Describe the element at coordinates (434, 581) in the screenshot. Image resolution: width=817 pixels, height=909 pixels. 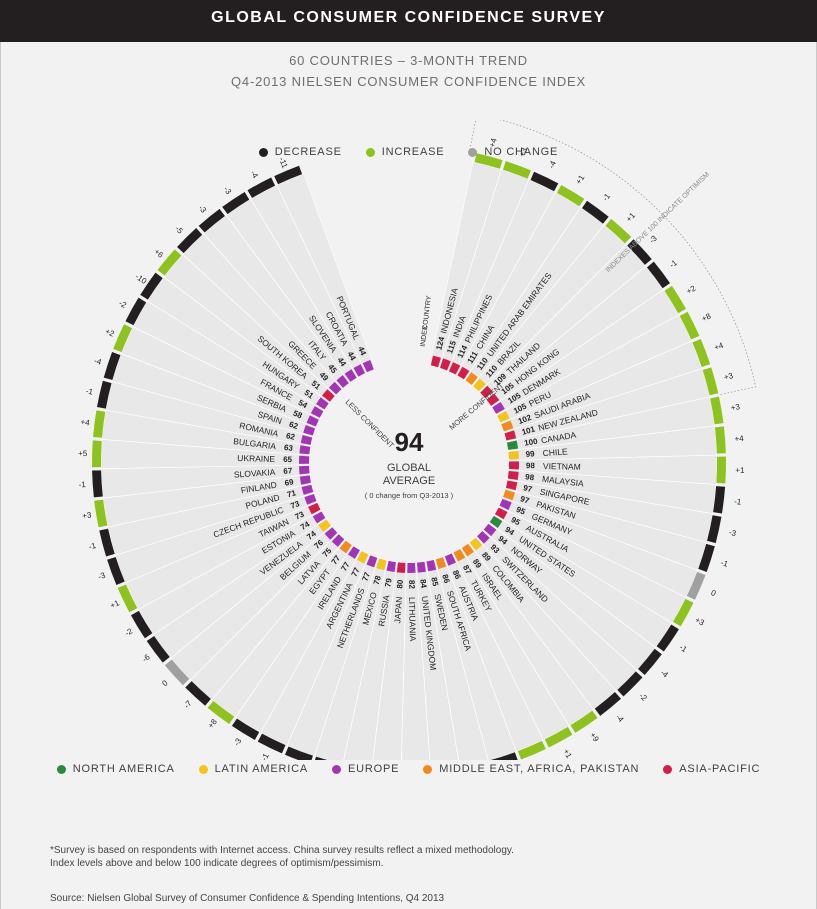
I see `index-value: 85` at that location.